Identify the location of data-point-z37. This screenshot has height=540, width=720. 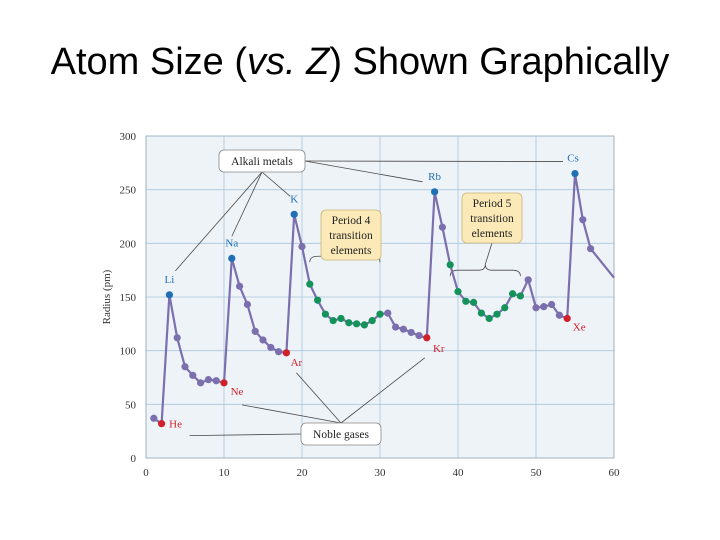
(435, 192).